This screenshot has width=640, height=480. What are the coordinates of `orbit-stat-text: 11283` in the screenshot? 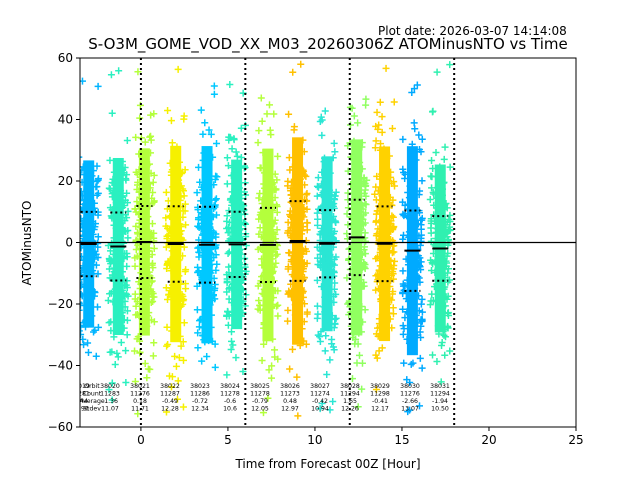 It's located at (110, 394).